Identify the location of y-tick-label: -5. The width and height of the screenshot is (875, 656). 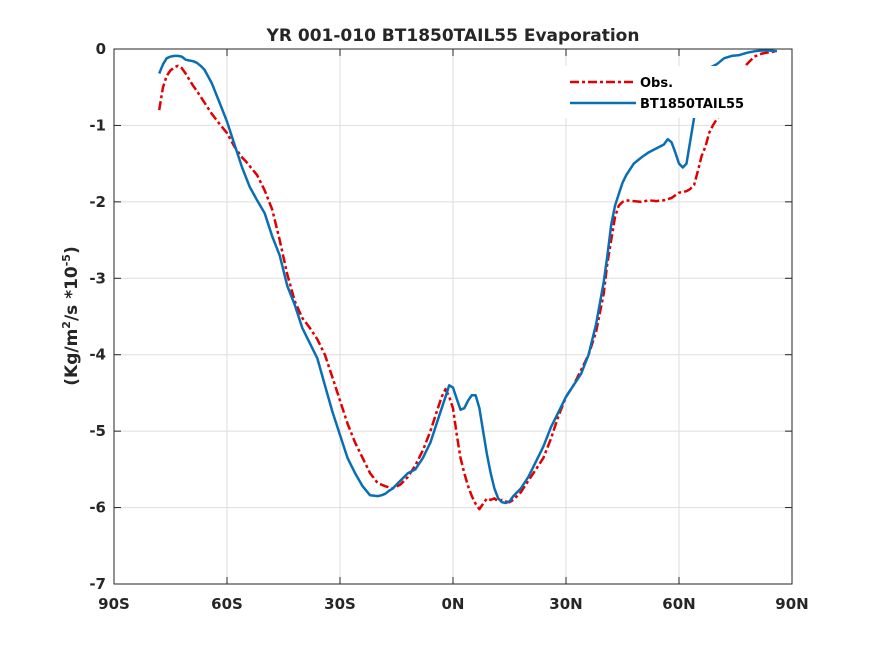
(97, 431).